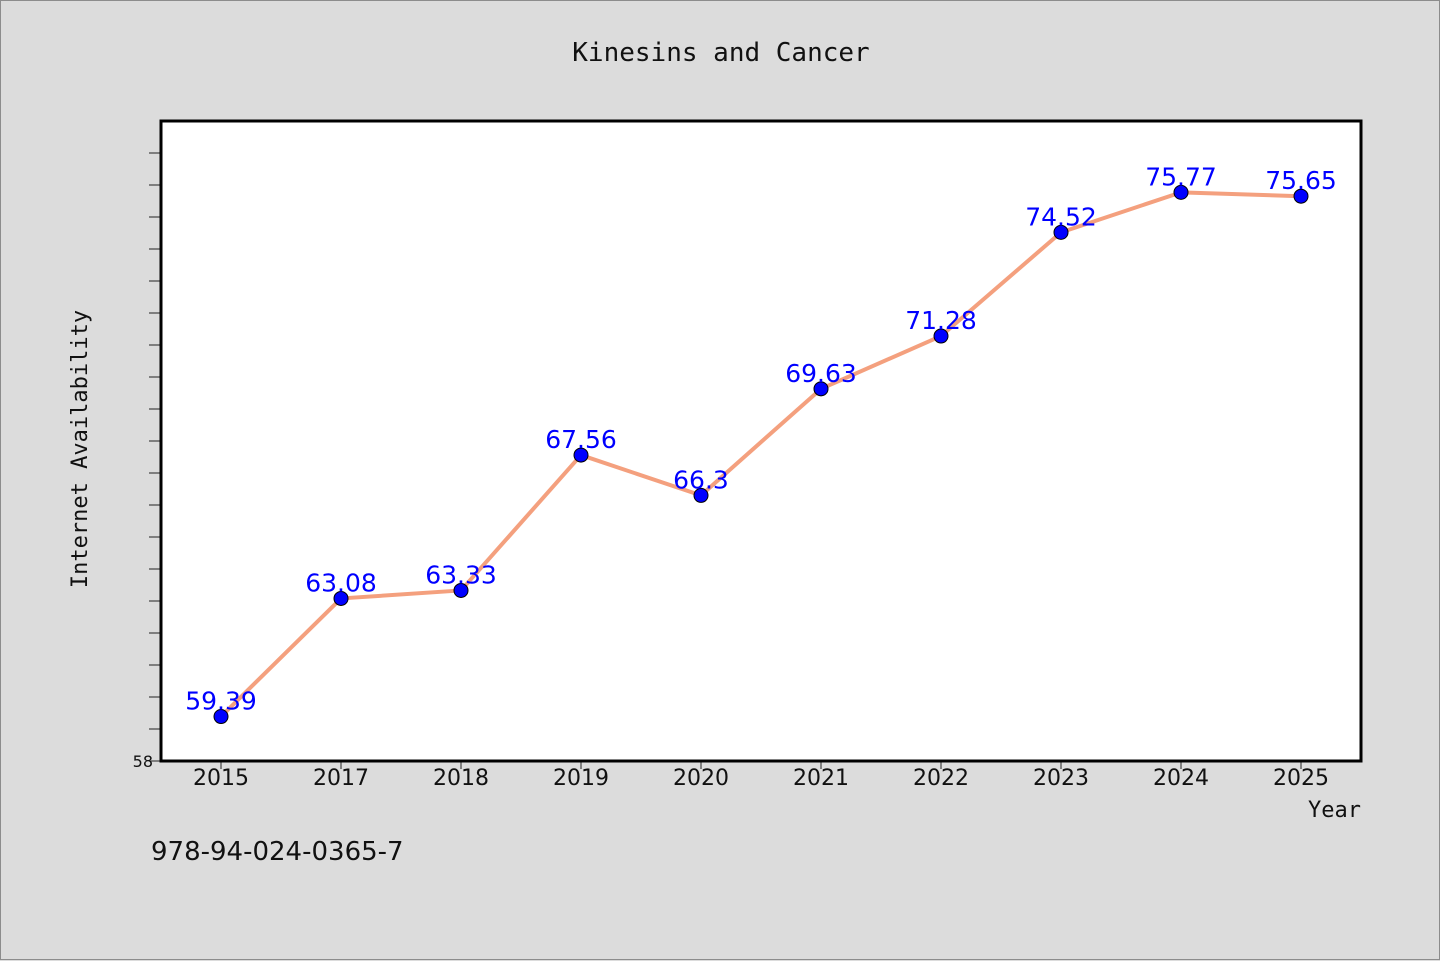 The image size is (1440, 961). What do you see at coordinates (461, 778) in the screenshot?
I see `x-tick-label: 2018` at bounding box center [461, 778].